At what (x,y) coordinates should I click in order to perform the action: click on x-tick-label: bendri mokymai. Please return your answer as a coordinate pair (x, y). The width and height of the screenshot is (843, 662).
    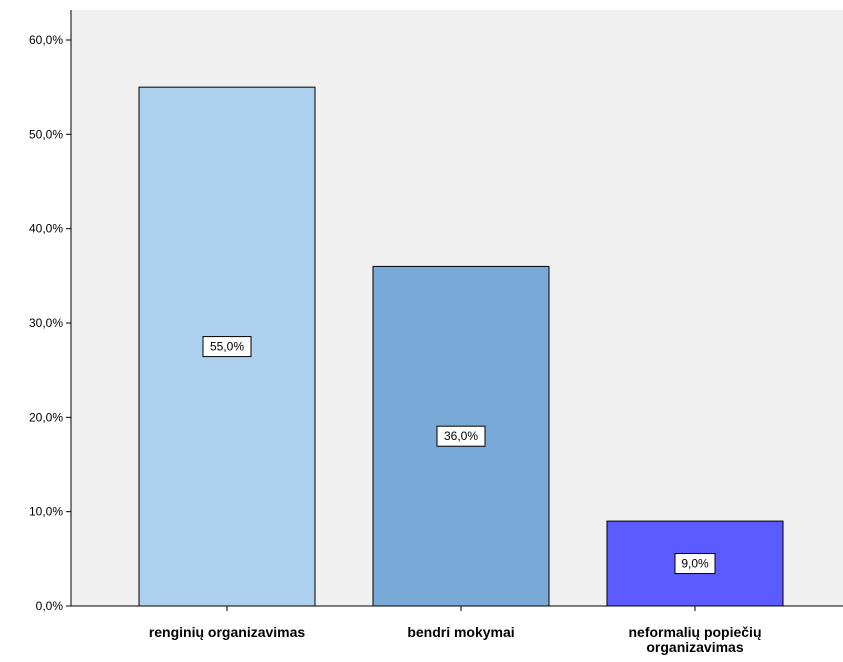
    Looking at the image, I should click on (460, 632).